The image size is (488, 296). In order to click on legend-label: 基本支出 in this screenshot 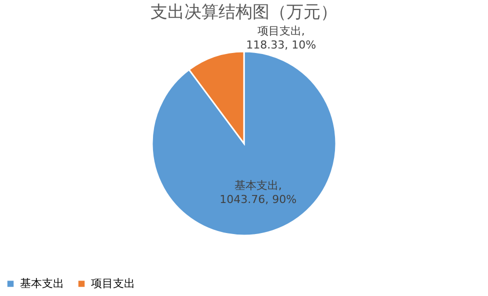, I will do `click(42, 283)`.